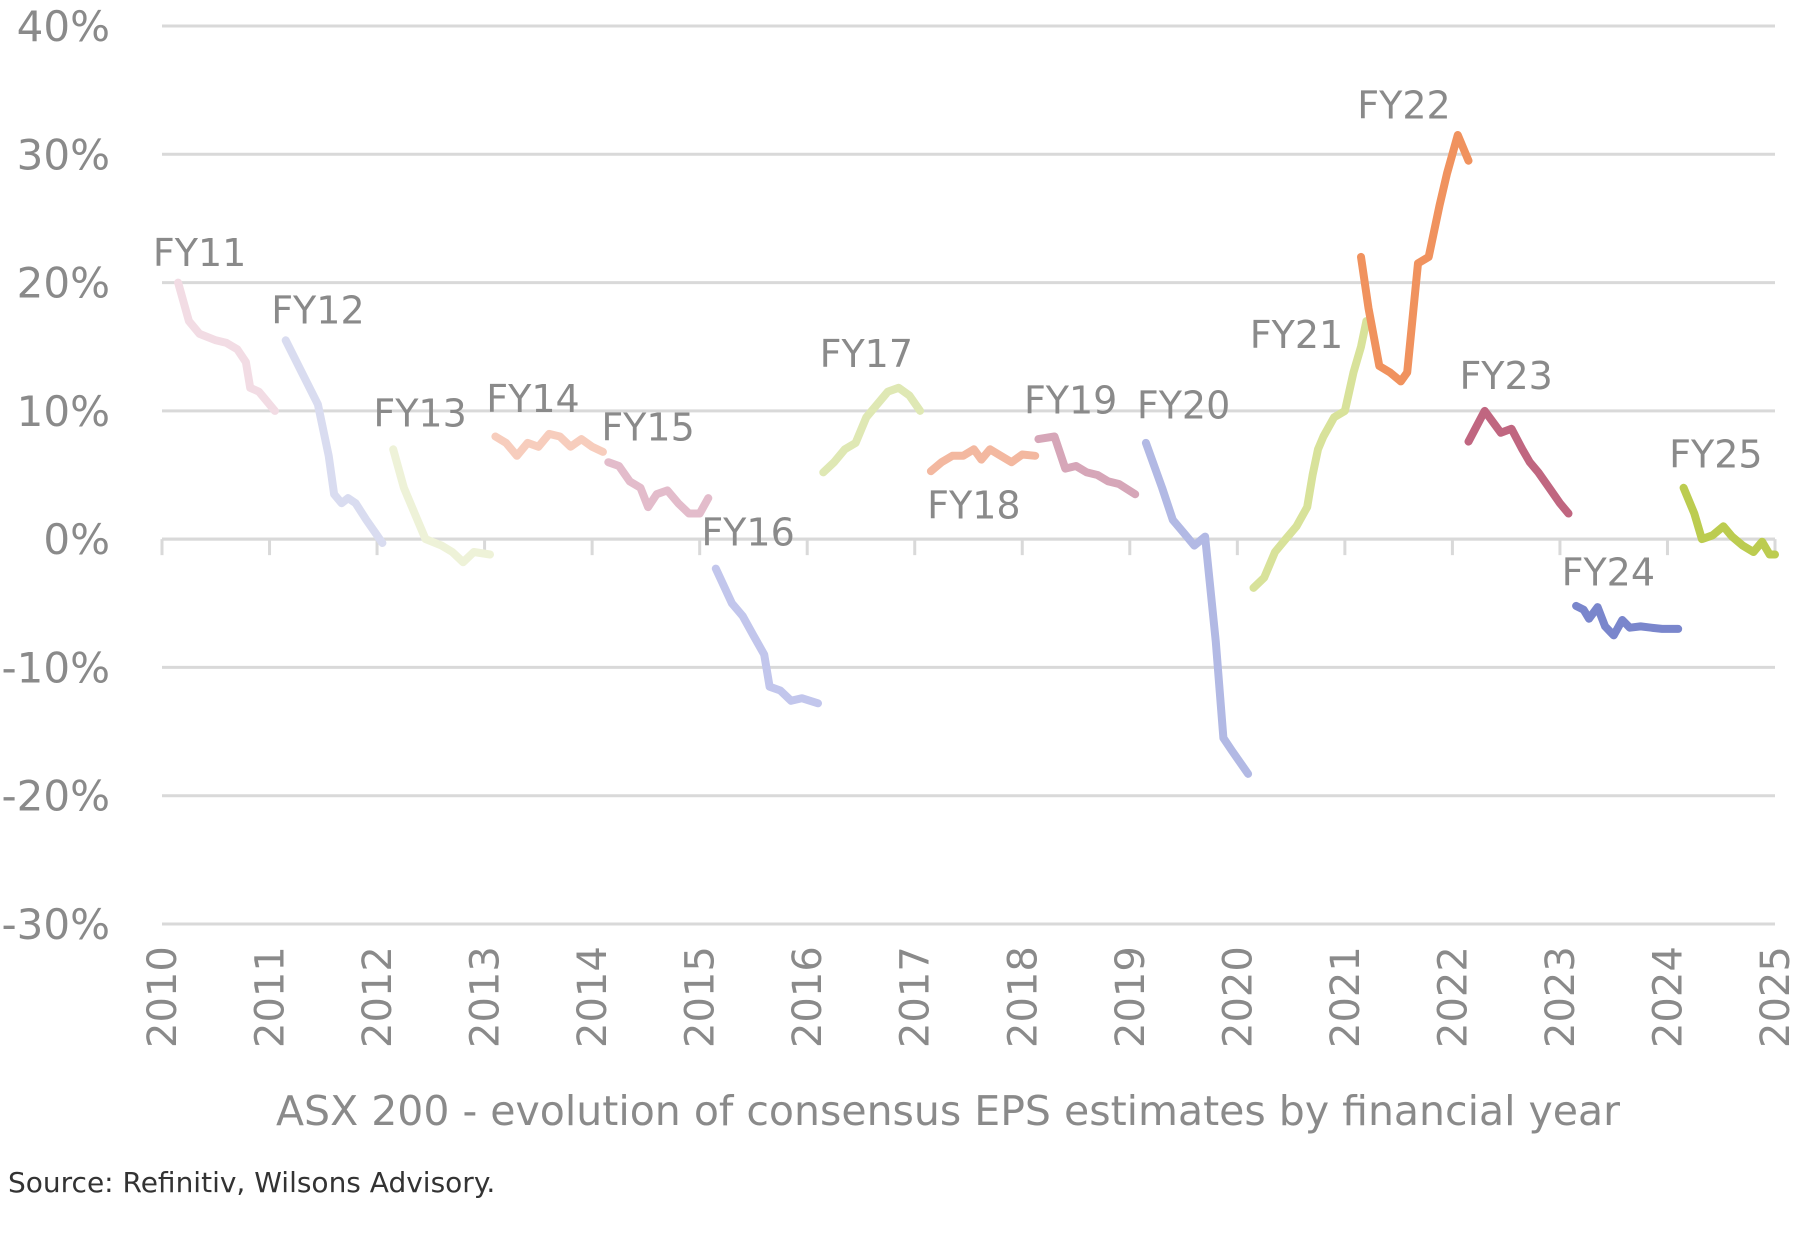 The image size is (1800, 1235). What do you see at coordinates (199, 253) in the screenshot?
I see `series-label-fy11: FY11` at bounding box center [199, 253].